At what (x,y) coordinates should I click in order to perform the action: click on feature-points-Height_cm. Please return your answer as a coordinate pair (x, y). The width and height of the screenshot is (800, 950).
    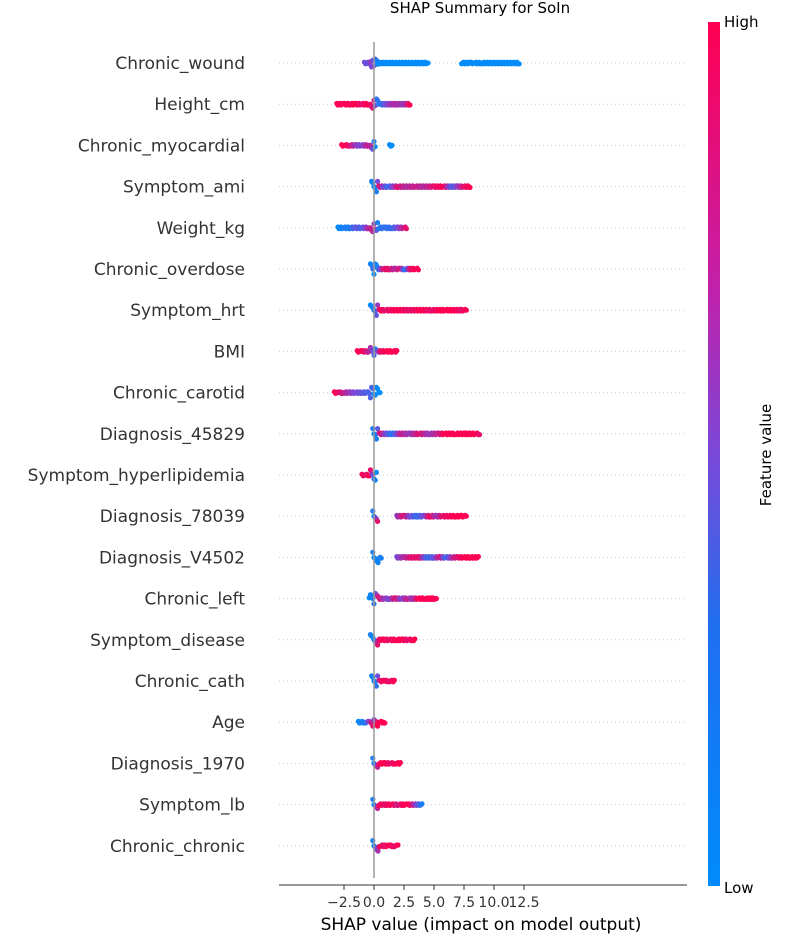
    Looking at the image, I should click on (373, 103).